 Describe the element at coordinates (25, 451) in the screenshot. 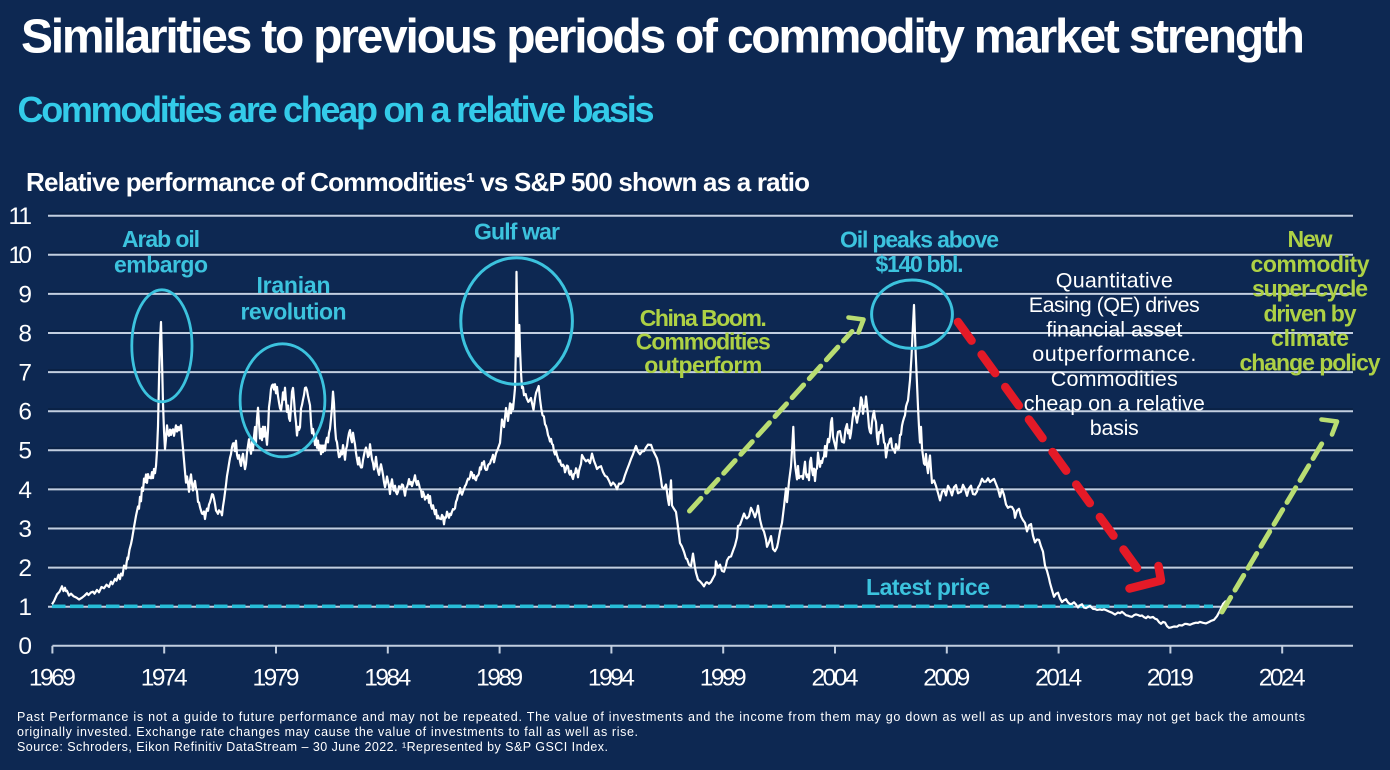

I see `svg-text: 5` at that location.